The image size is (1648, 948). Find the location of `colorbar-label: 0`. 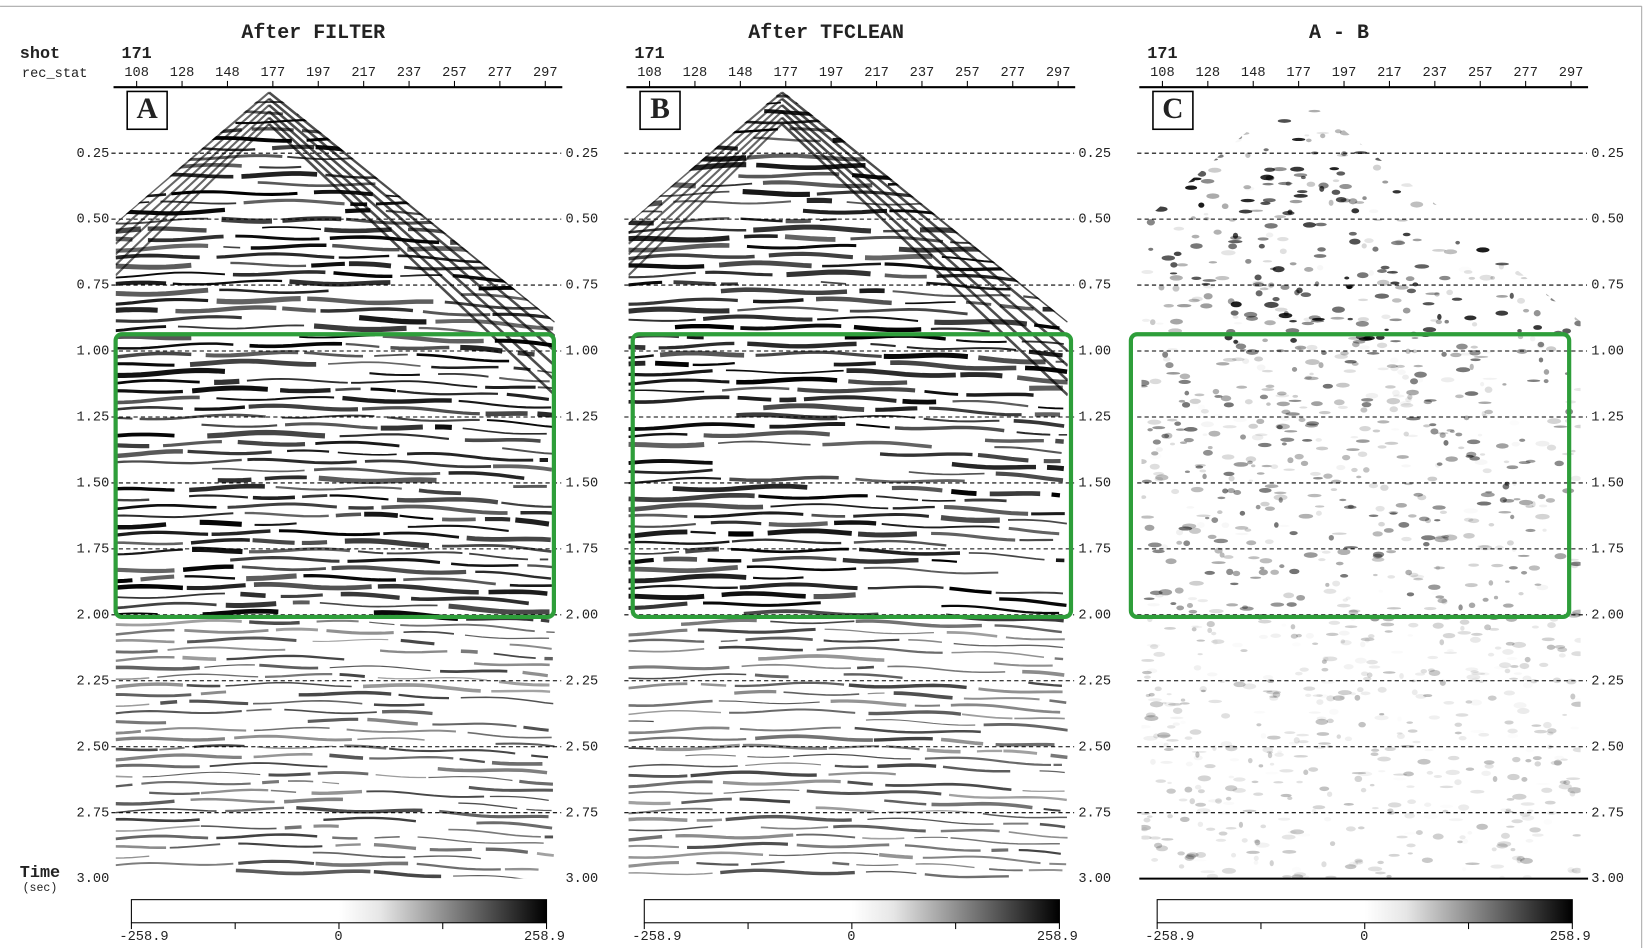

colorbar-label: 0 is located at coordinates (338, 937).